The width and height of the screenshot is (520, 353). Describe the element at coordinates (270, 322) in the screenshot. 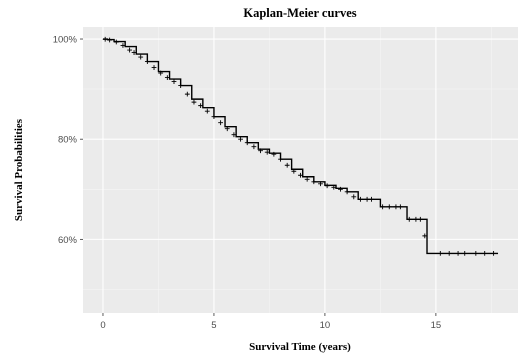

I see `x-axis-ticks: 0 5 10 15` at that location.